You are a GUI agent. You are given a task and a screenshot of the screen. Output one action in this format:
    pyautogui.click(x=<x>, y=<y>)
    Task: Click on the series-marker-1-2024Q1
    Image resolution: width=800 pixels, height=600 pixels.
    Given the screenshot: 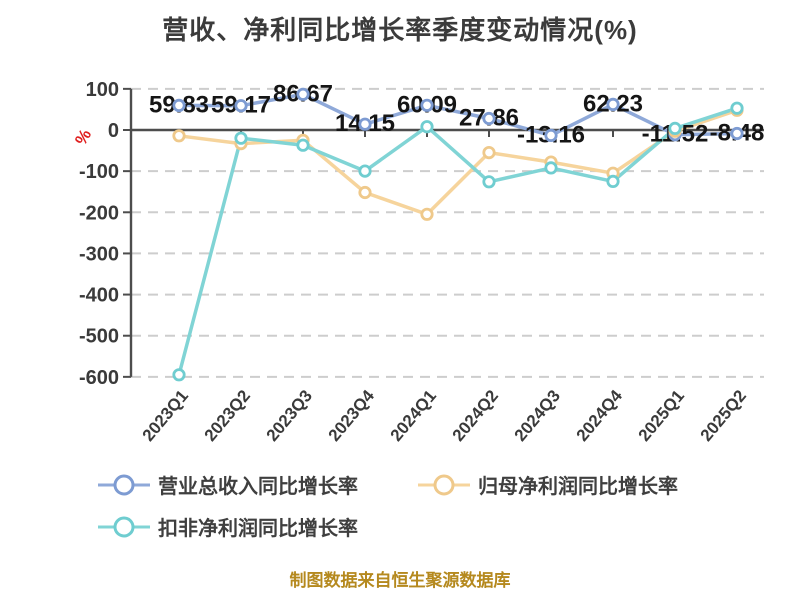 What is the action you would take?
    pyautogui.click(x=427, y=214)
    